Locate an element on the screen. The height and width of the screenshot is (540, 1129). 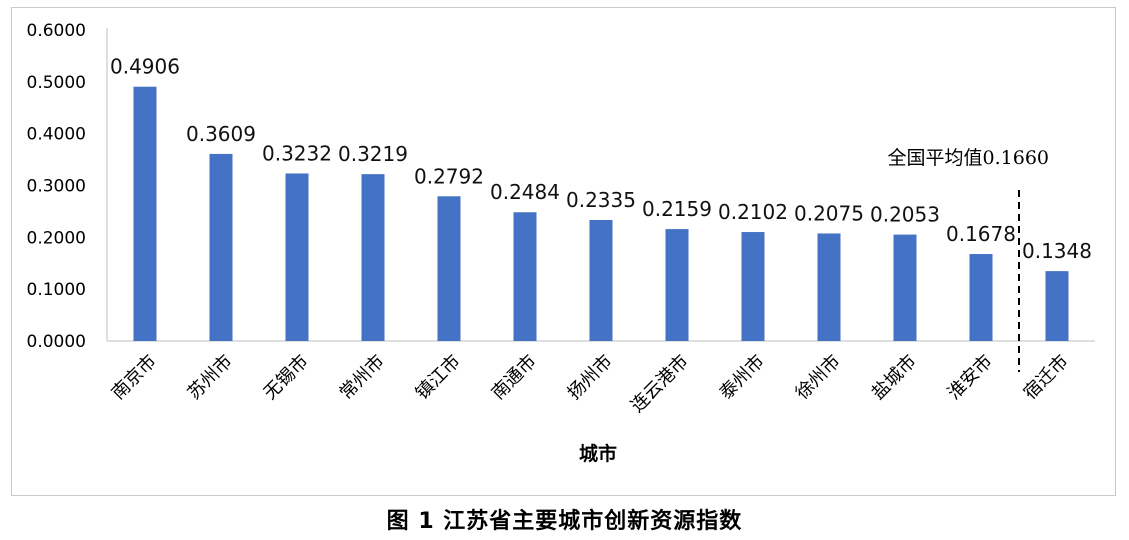
figure-caption: 图 1 江苏省主要城市创新资源指数 is located at coordinates (564, 521).